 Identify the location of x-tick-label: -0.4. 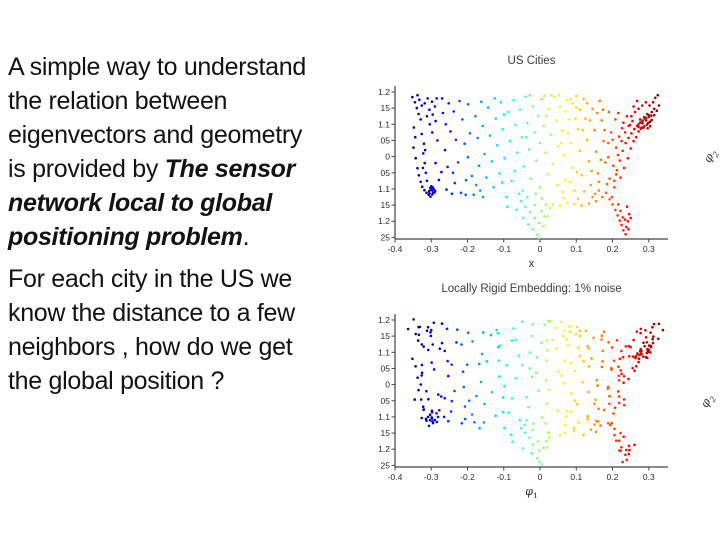
(395, 477).